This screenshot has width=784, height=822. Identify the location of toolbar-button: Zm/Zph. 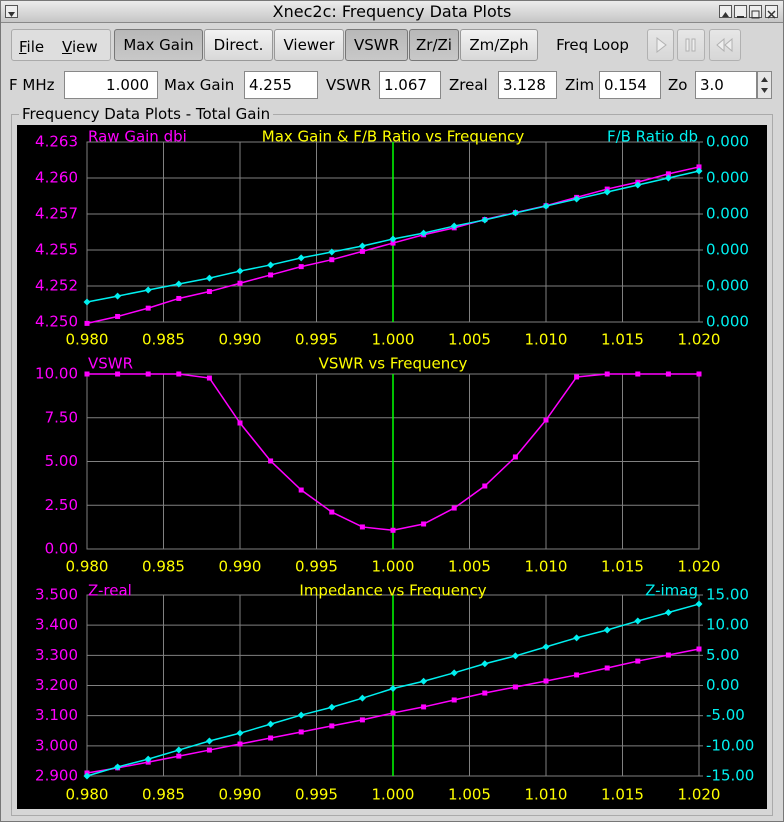
(499, 45).